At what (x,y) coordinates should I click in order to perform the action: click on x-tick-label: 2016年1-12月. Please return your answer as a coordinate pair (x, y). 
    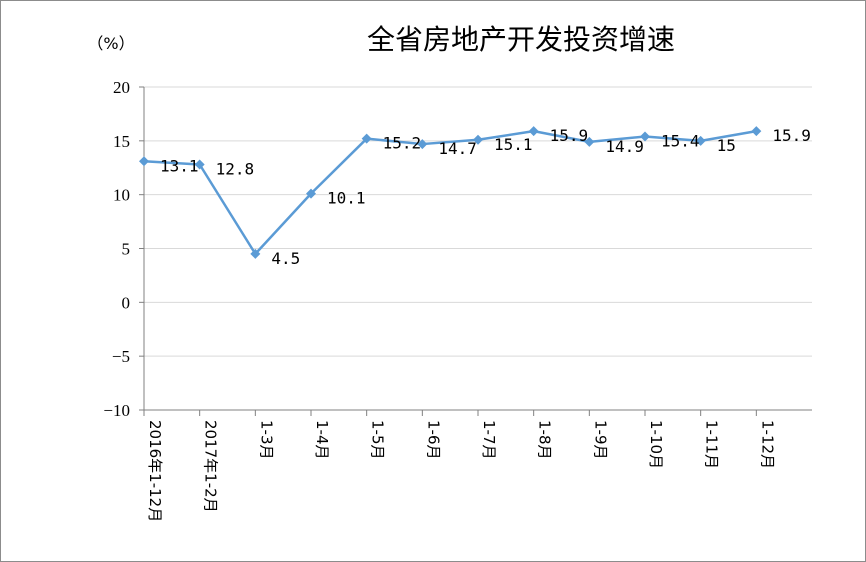
    Looking at the image, I should click on (155, 471).